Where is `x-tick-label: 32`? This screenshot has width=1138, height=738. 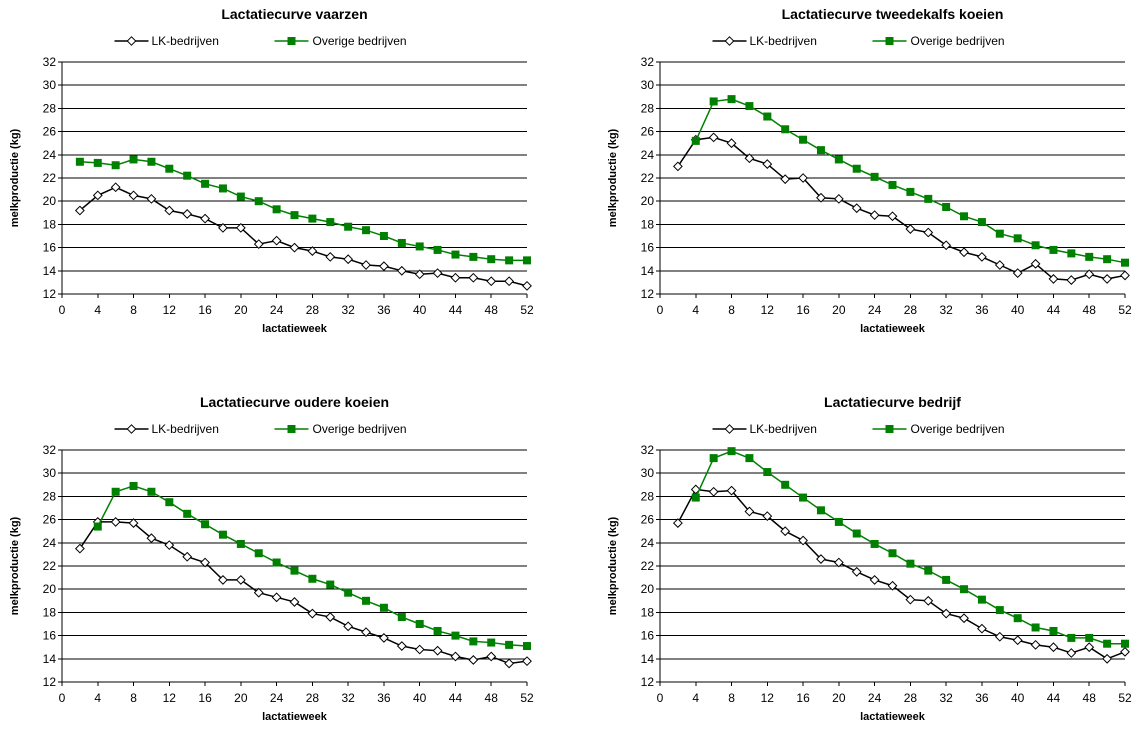 x-tick-label: 32 is located at coordinates (348, 310).